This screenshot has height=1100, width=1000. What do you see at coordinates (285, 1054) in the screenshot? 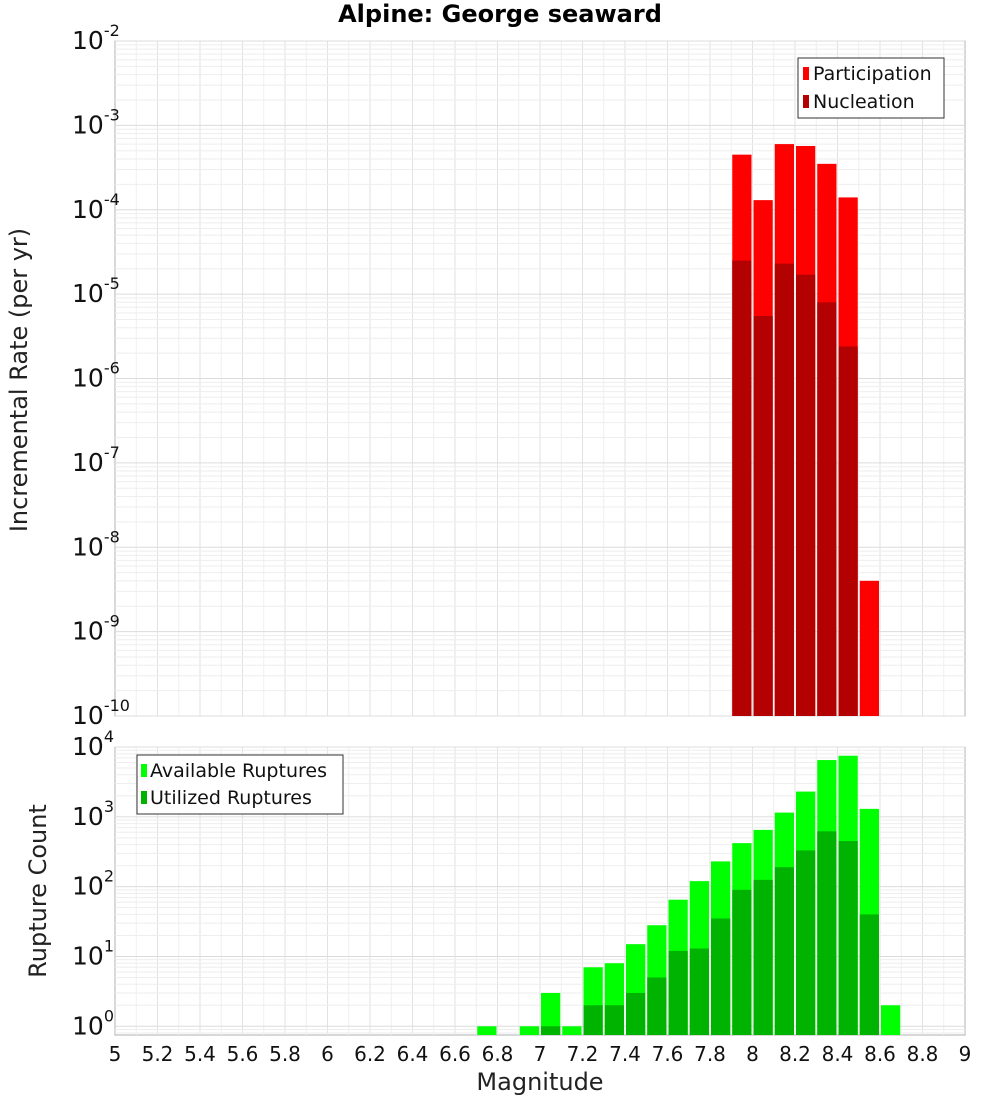
I see `x-tick-label: 5.8` at bounding box center [285, 1054].